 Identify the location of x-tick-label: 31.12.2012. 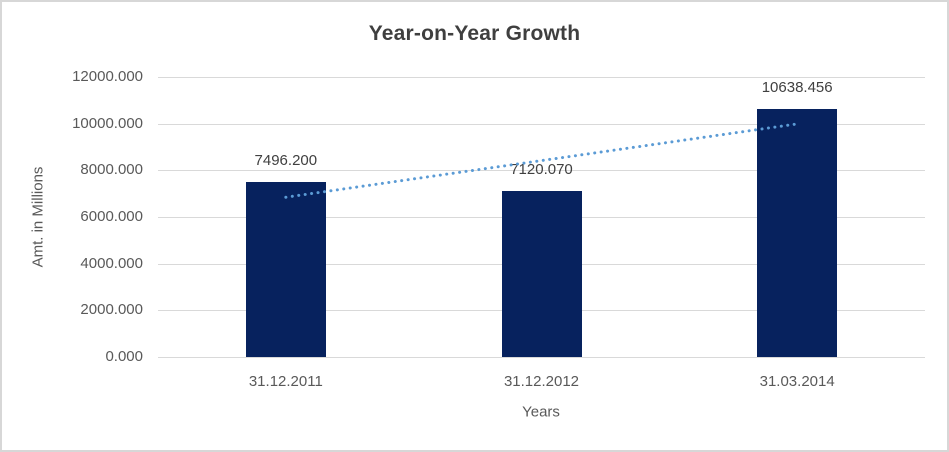
(541, 381).